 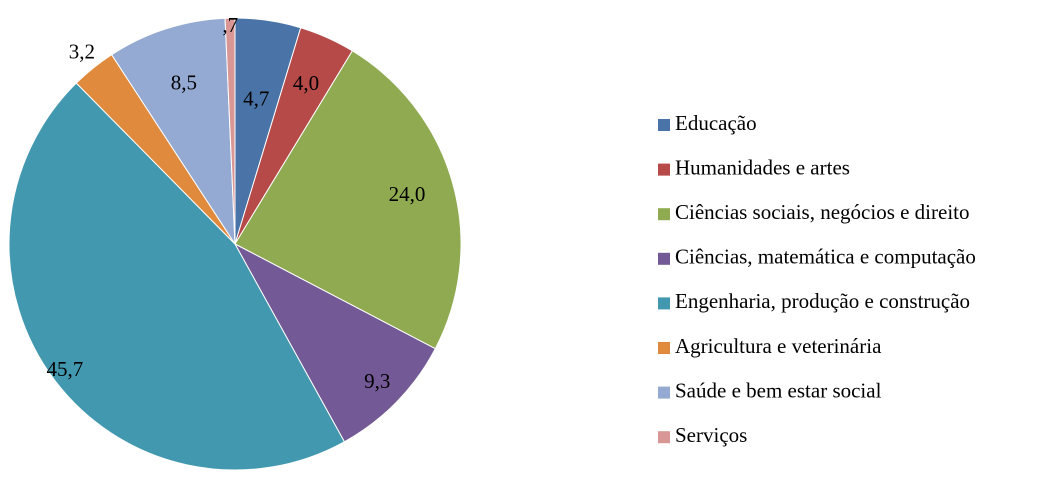 What do you see at coordinates (407, 194) in the screenshot?
I see `data-label: 24,0` at bounding box center [407, 194].